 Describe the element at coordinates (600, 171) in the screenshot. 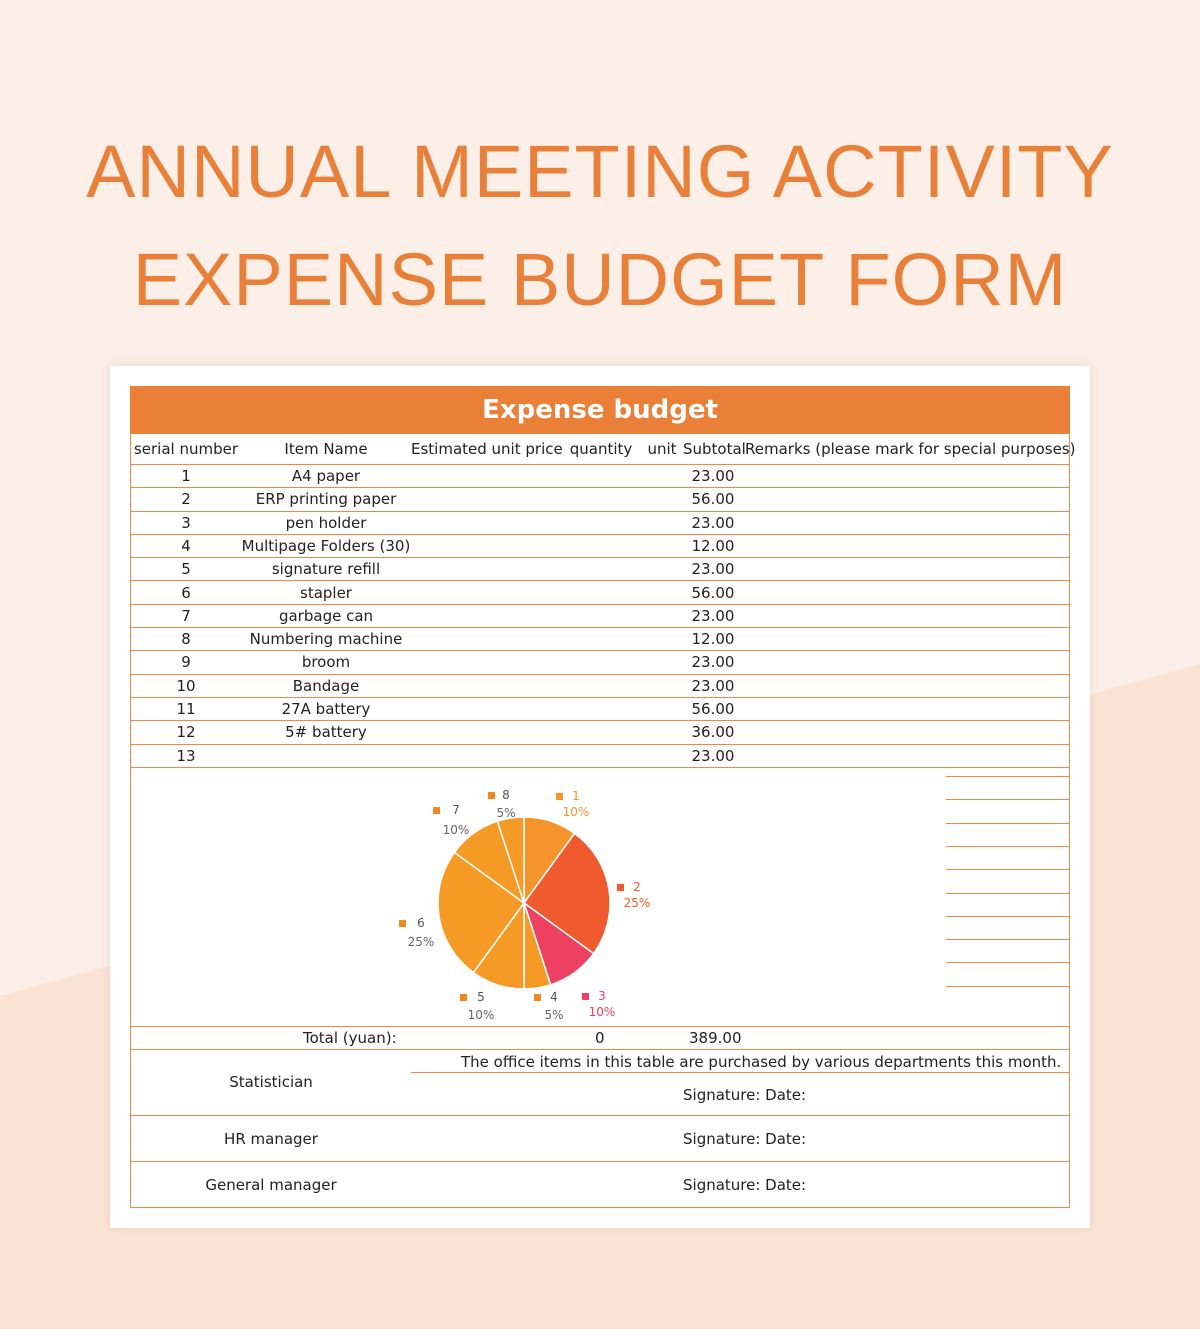

I see `title-line-1: ANNUAL MEETING ACTIVITY` at that location.